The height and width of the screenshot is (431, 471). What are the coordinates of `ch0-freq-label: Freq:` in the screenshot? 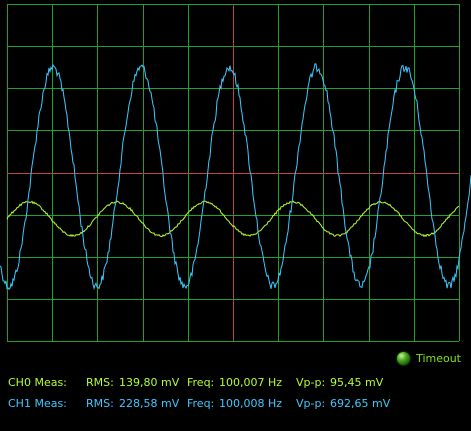 It's located at (201, 382).